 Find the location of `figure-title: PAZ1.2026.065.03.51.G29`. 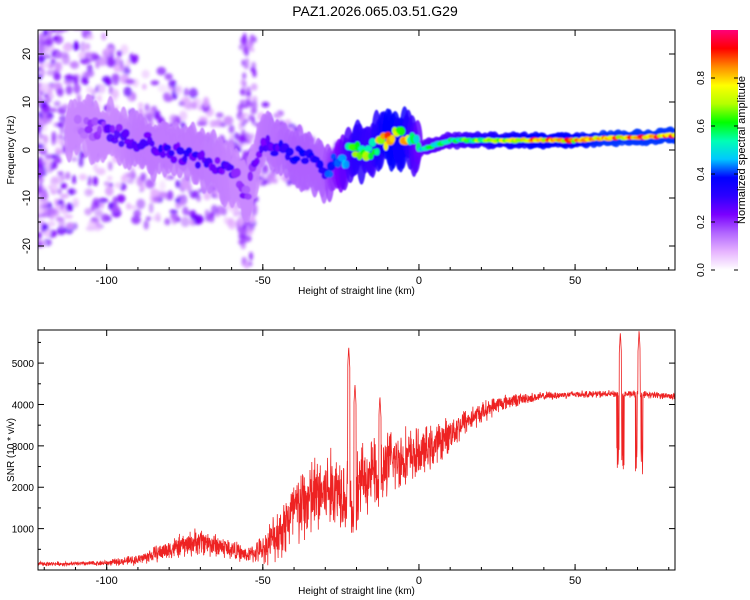

figure-title: PAZ1.2026.065.03.51.G29 is located at coordinates (375, 11).